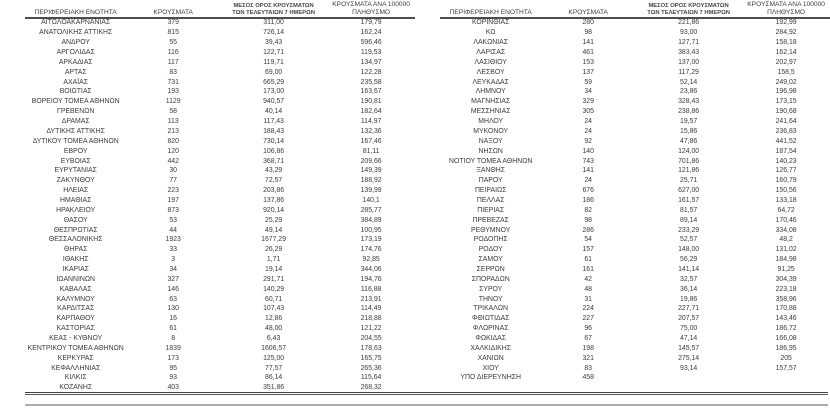 This screenshot has width=830, height=415. Describe the element at coordinates (786, 33) in the screenshot. I see `per100k-cell: 284,92` at that location.